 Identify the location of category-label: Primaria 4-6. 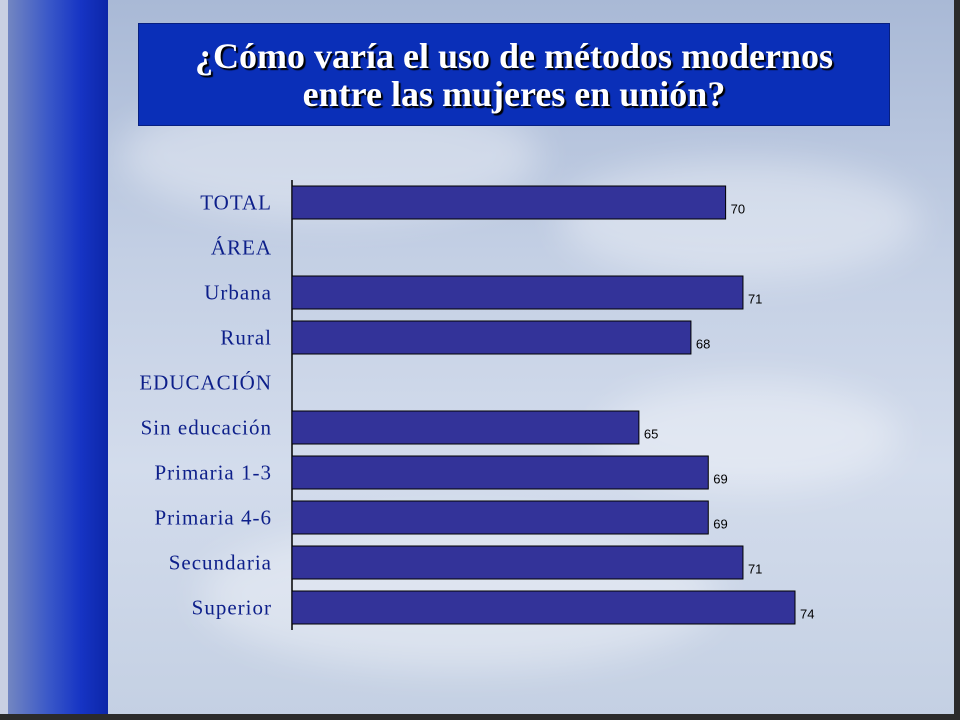
(213, 518).